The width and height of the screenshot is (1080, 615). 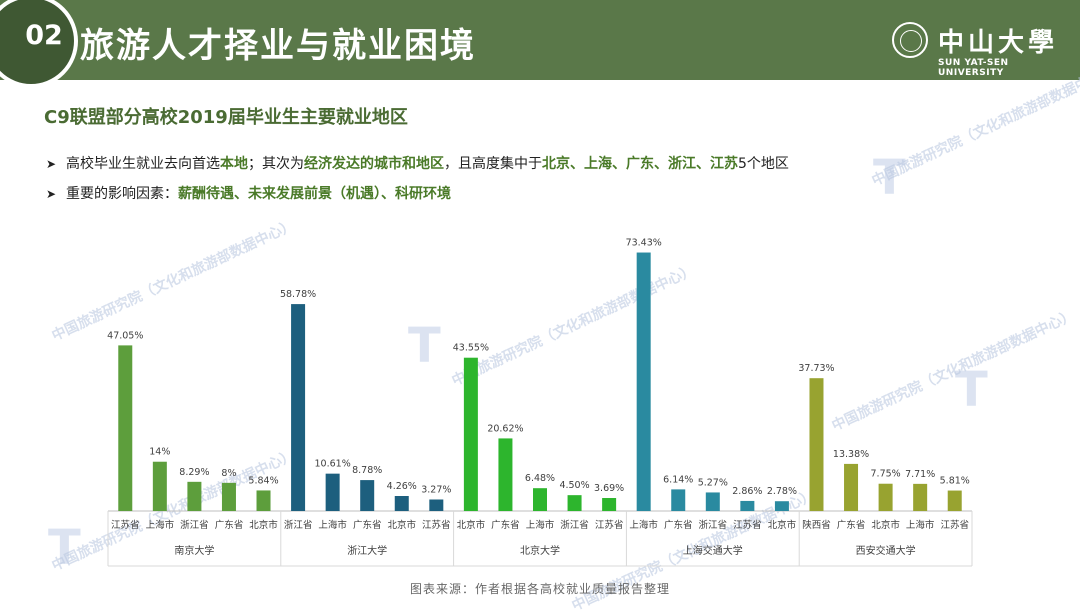 What do you see at coordinates (402, 486) in the screenshot?
I see `data-label: 4.26%` at bounding box center [402, 486].